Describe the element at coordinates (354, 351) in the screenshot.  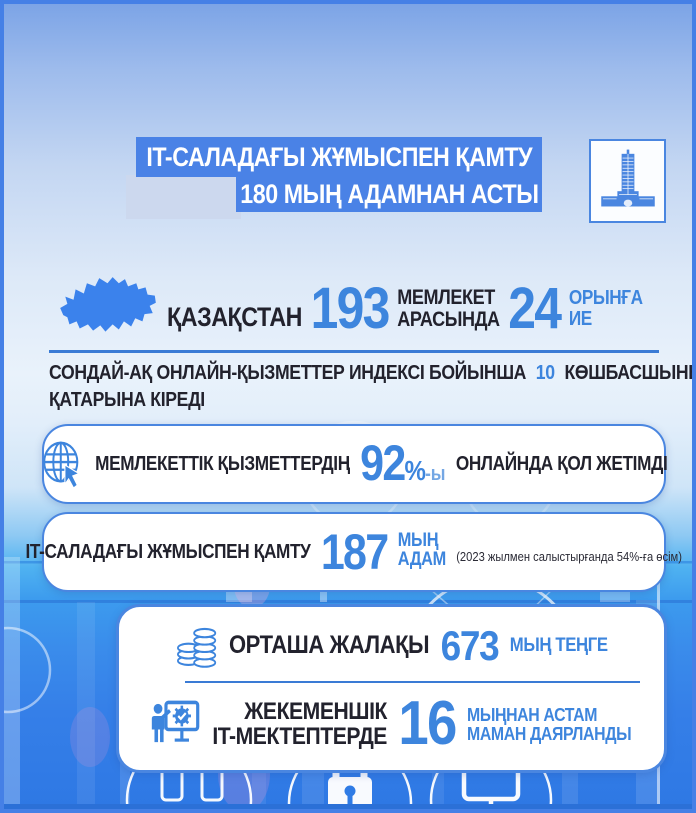
I see `section-divider` at that location.